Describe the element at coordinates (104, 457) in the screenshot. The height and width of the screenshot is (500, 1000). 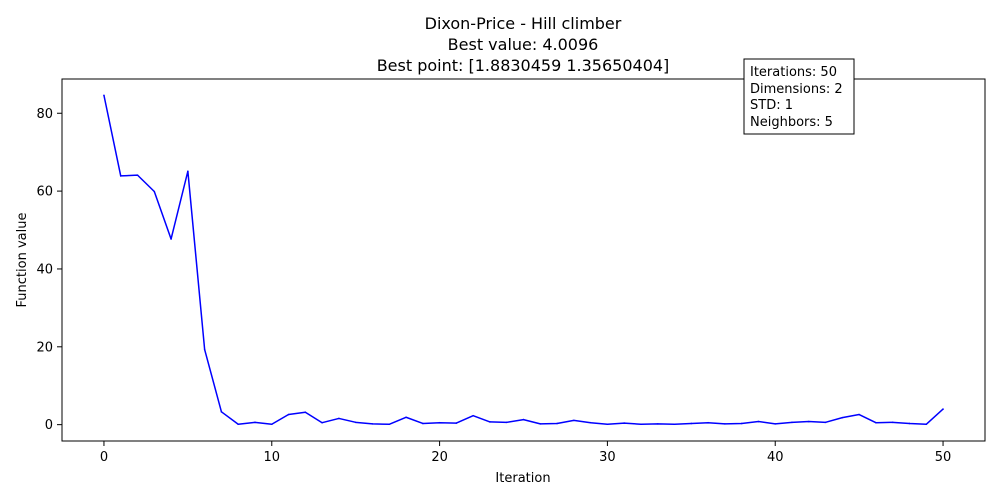
I see `x-tick-label: 0` at that location.